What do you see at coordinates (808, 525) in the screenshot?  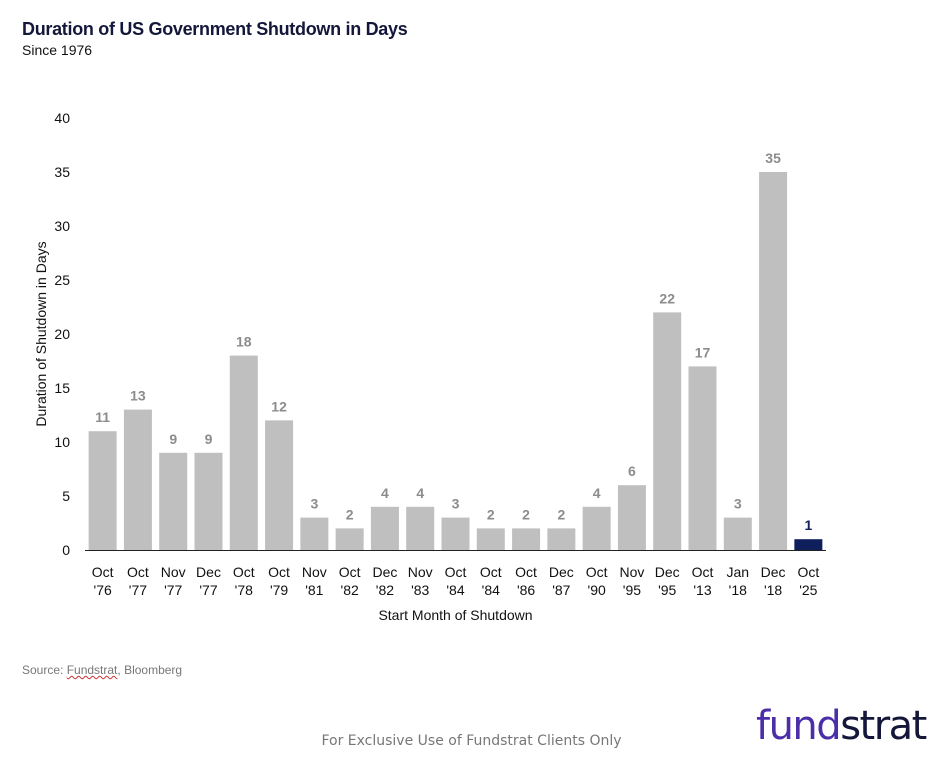 I see `data-label: 1` at bounding box center [808, 525].